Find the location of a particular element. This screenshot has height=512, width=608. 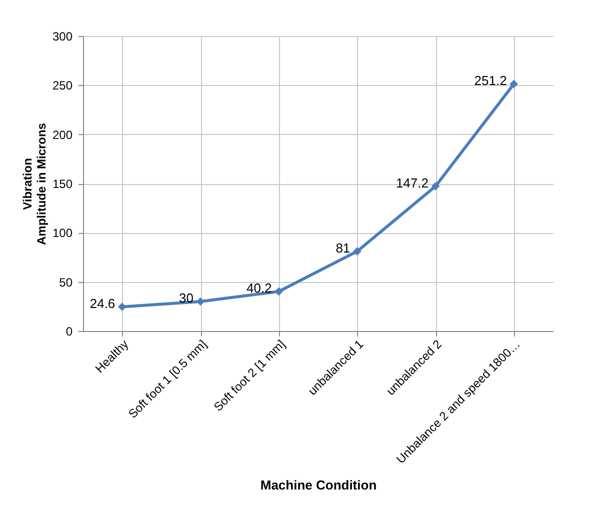

y-tick-label: 150 is located at coordinates (62, 184).